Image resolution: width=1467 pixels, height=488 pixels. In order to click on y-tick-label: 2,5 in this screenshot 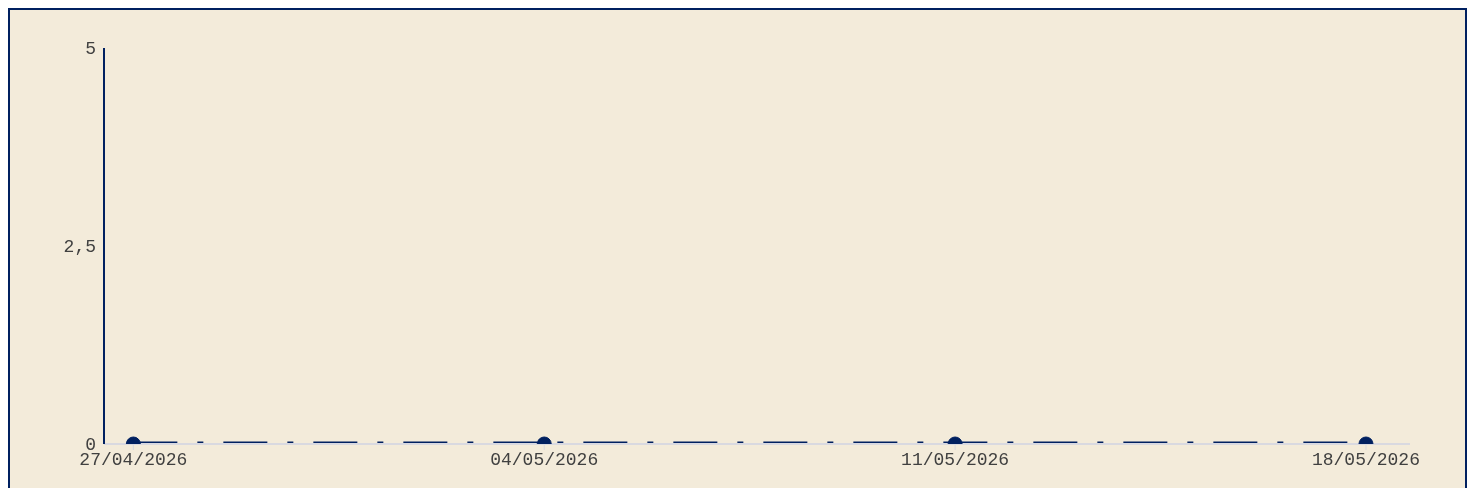, I will do `click(79, 247)`.